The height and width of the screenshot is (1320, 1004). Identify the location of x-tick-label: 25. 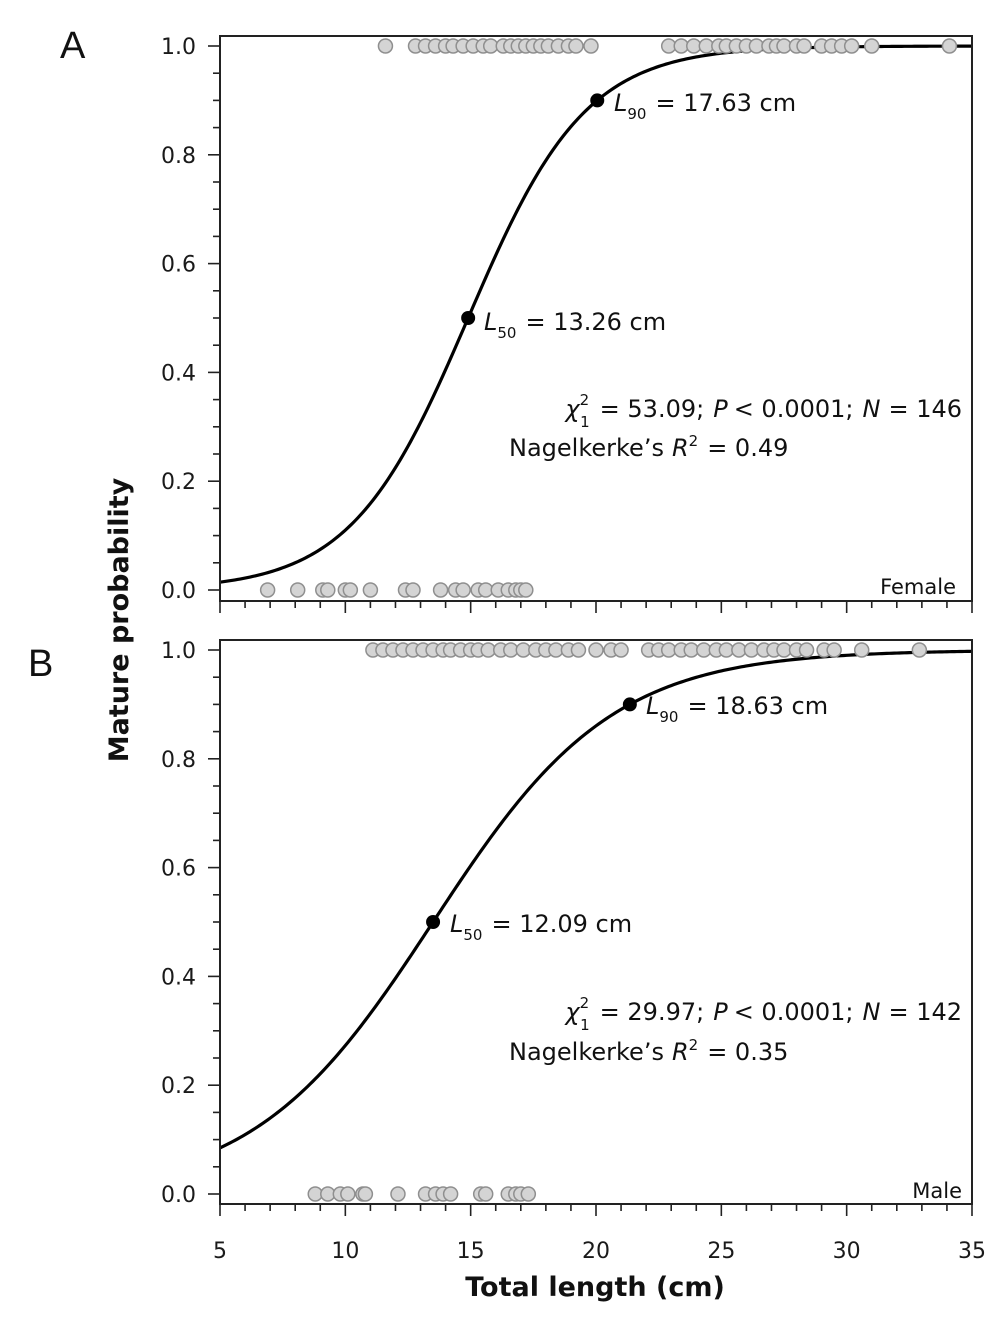
(721, 1251).